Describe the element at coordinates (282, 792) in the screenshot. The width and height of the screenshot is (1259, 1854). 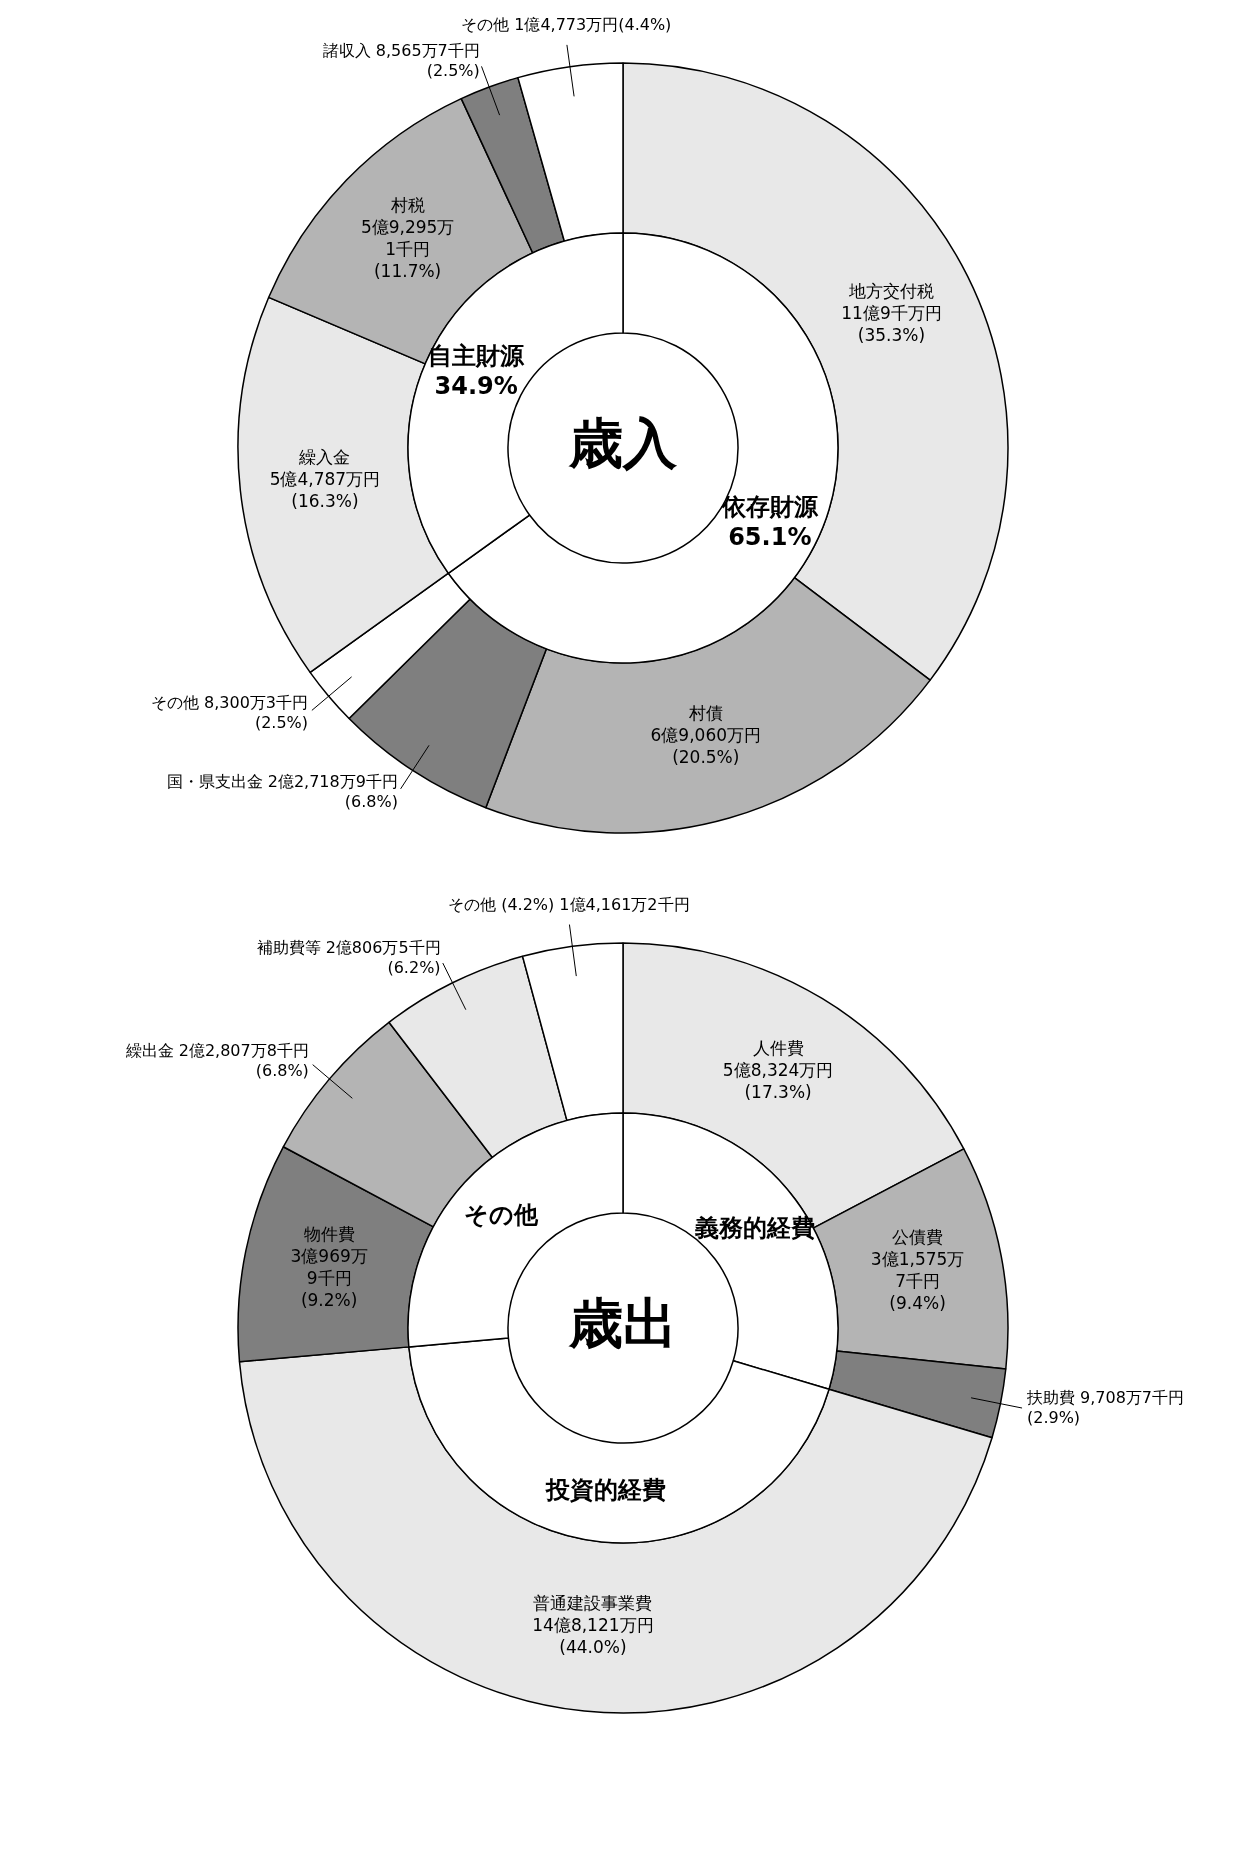
I see `slice-label: 国・県支出金 2億2,718万9千円 (6.8%)` at that location.